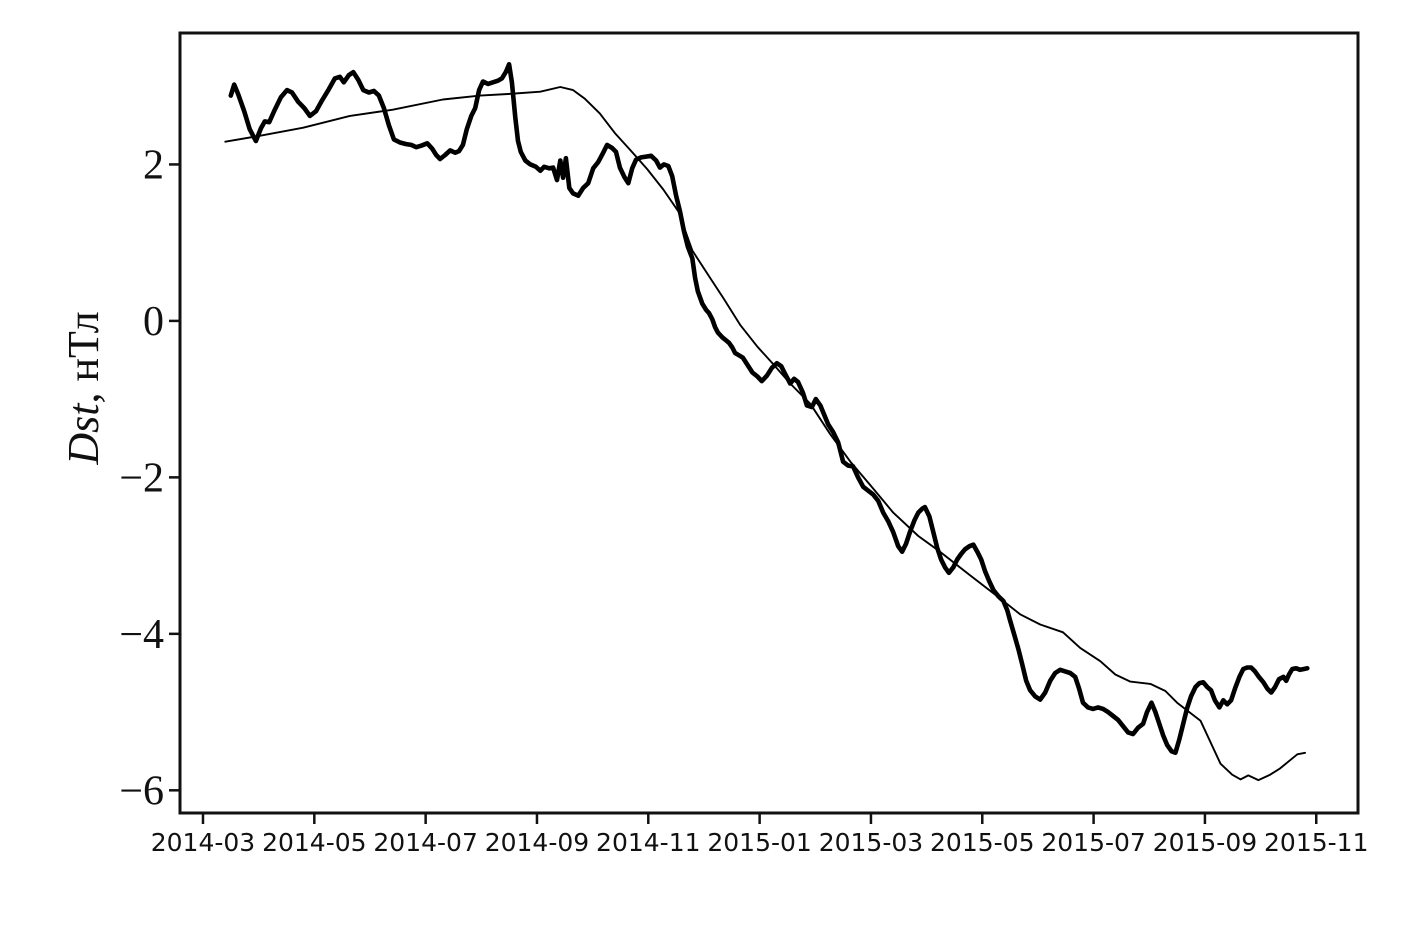  I want to click on x-tick-label: 2015-07, so click(1093, 842).